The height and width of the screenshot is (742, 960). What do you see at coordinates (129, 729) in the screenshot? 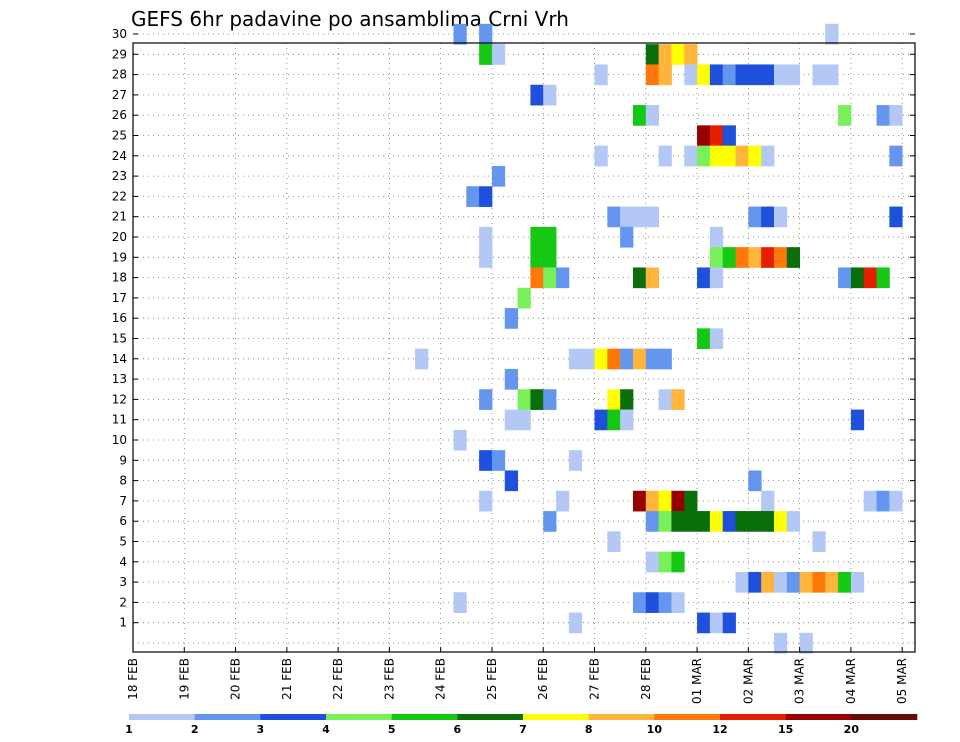
I see `legend-label: 1` at bounding box center [129, 729].